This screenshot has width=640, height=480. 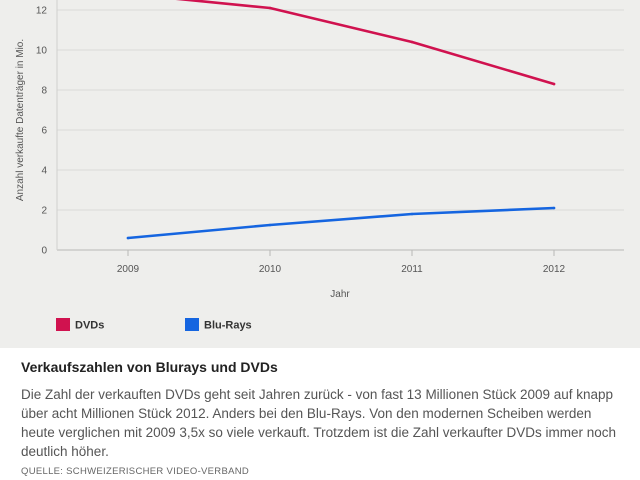 I want to click on x-tick-label: 2009, so click(x=128, y=269).